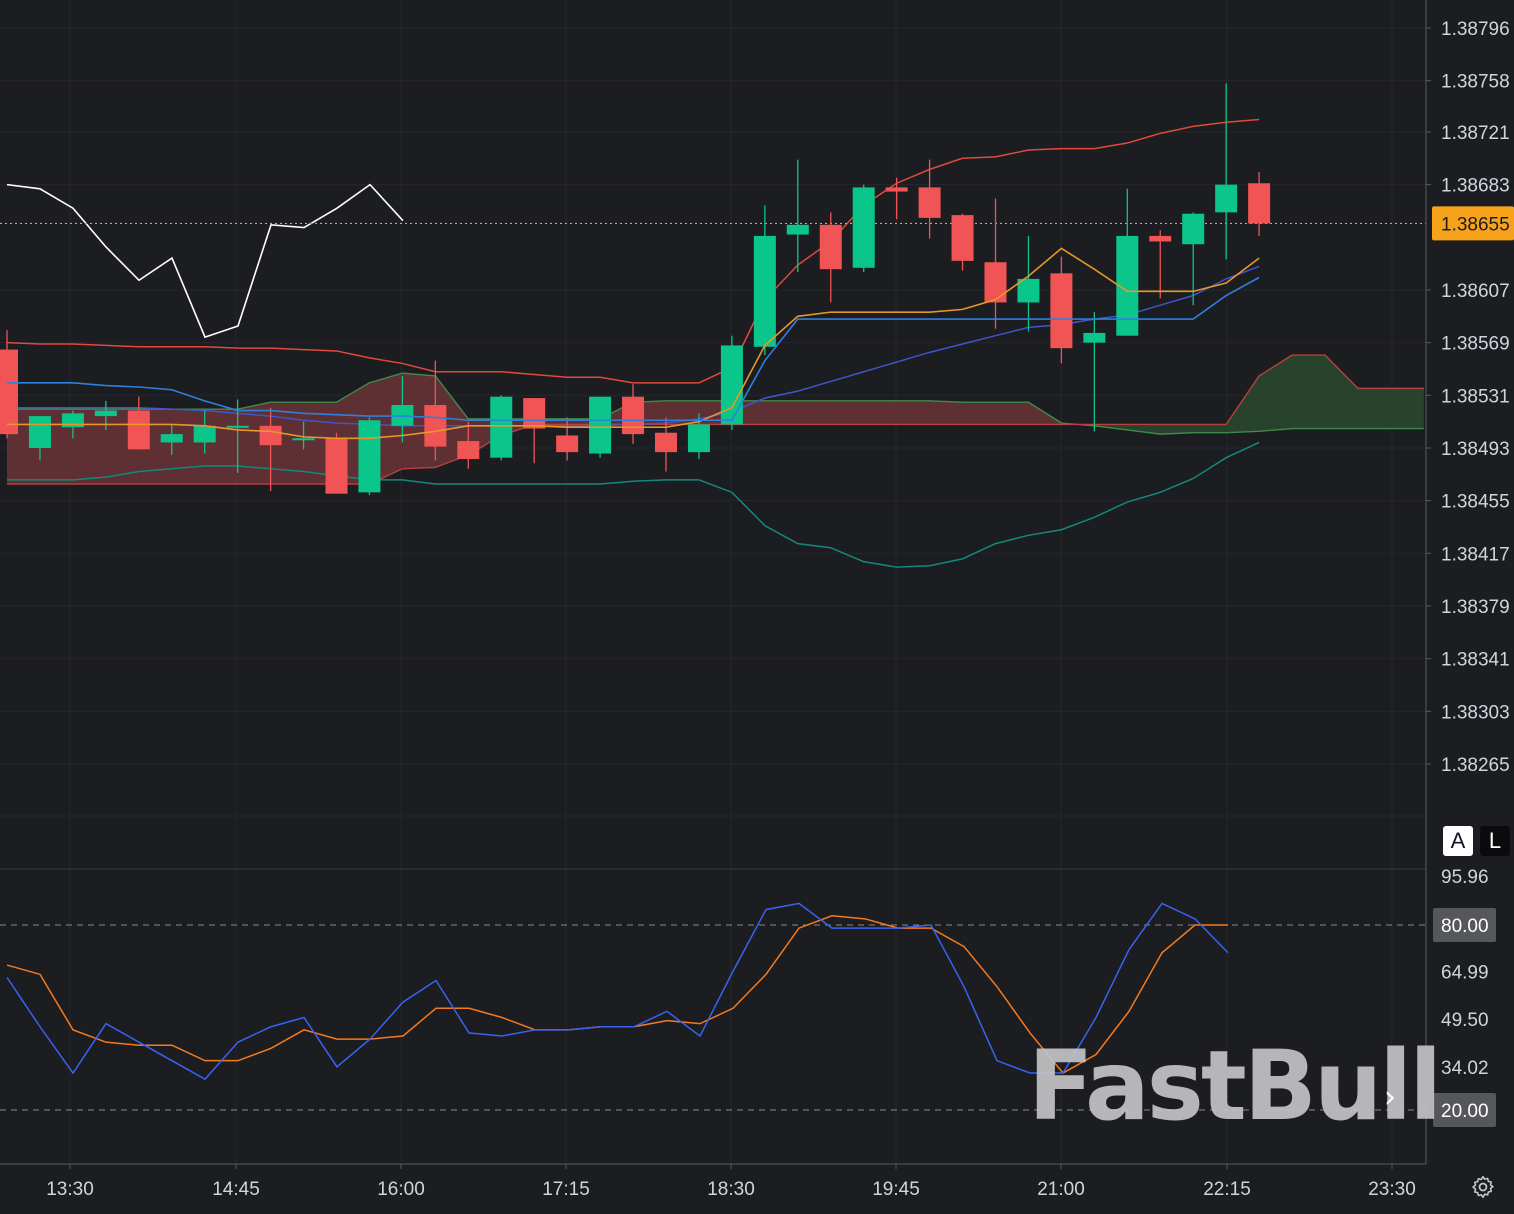 This screenshot has width=1514, height=1214. What do you see at coordinates (236, 1189) in the screenshot?
I see `x-tick-label: 14:45` at bounding box center [236, 1189].